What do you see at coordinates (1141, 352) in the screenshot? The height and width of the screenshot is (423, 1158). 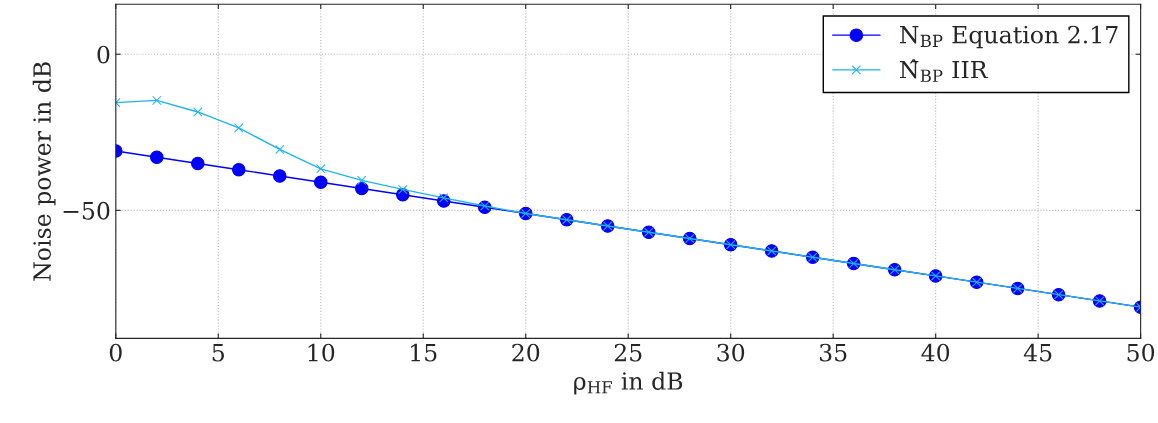 I see `x-tick-label: 50` at bounding box center [1141, 352].